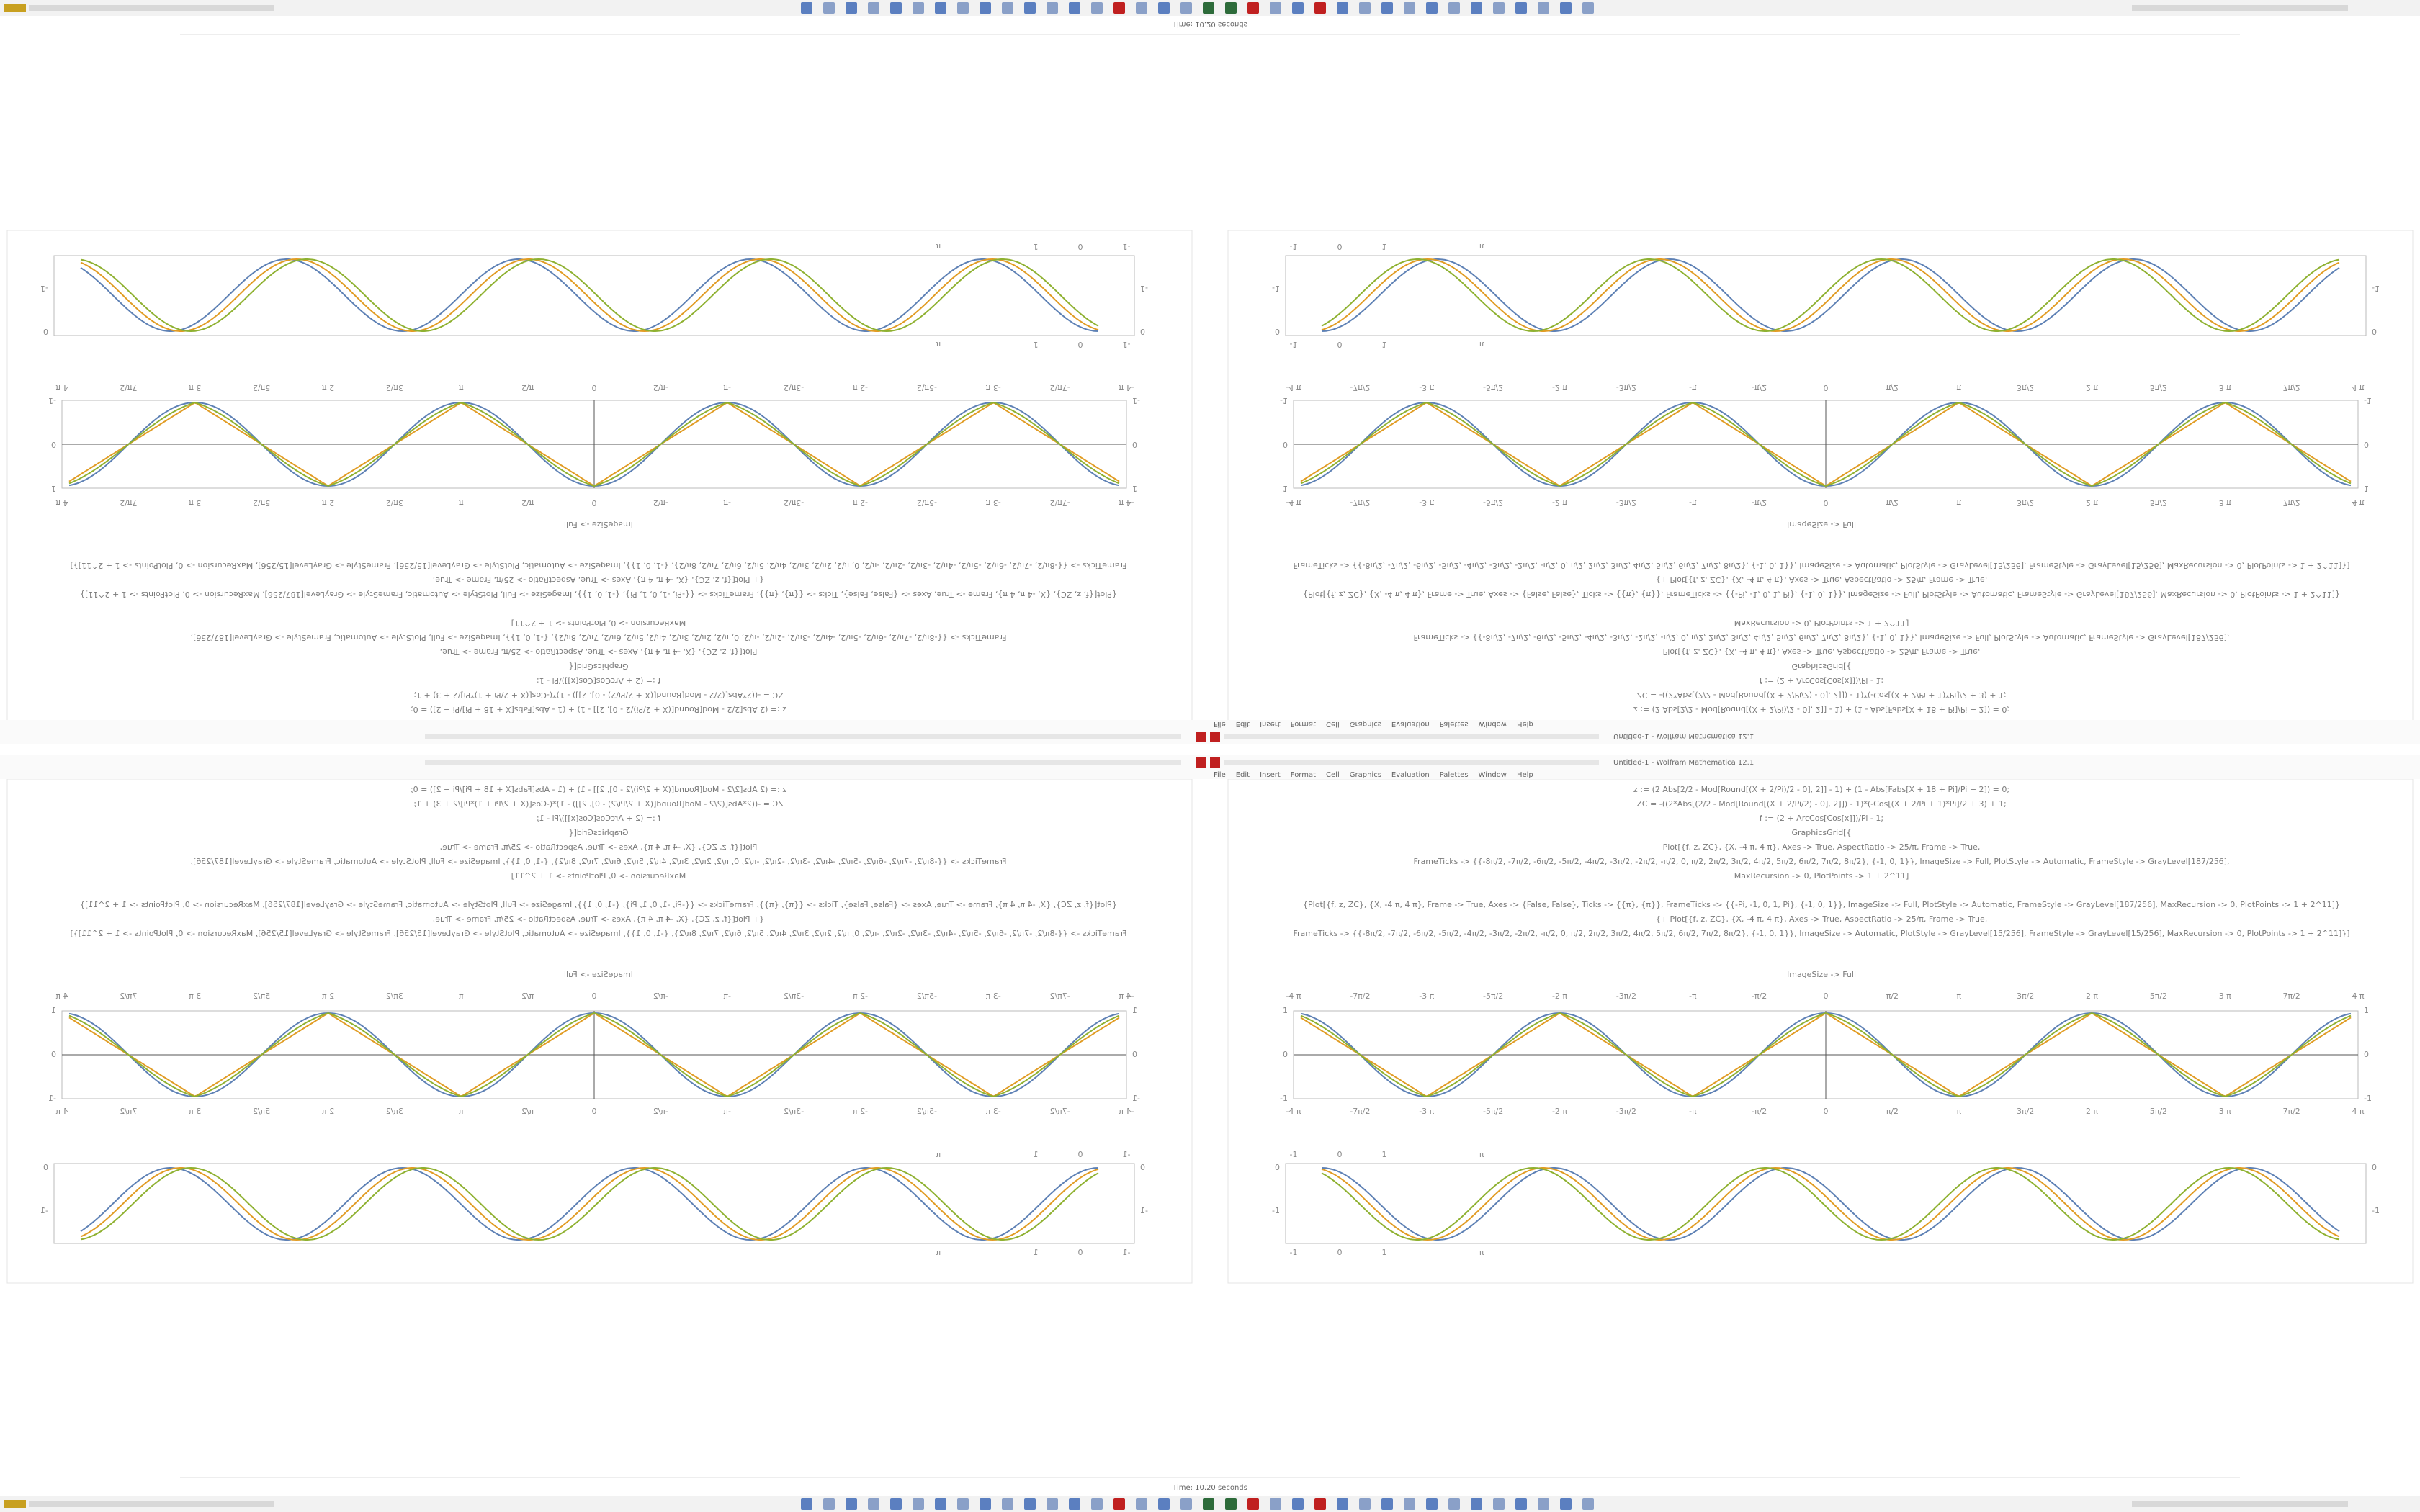 The height and width of the screenshot is (1512, 2420). What do you see at coordinates (1892, 387) in the screenshot?
I see `x-tick-label: π/2` at bounding box center [1892, 387].